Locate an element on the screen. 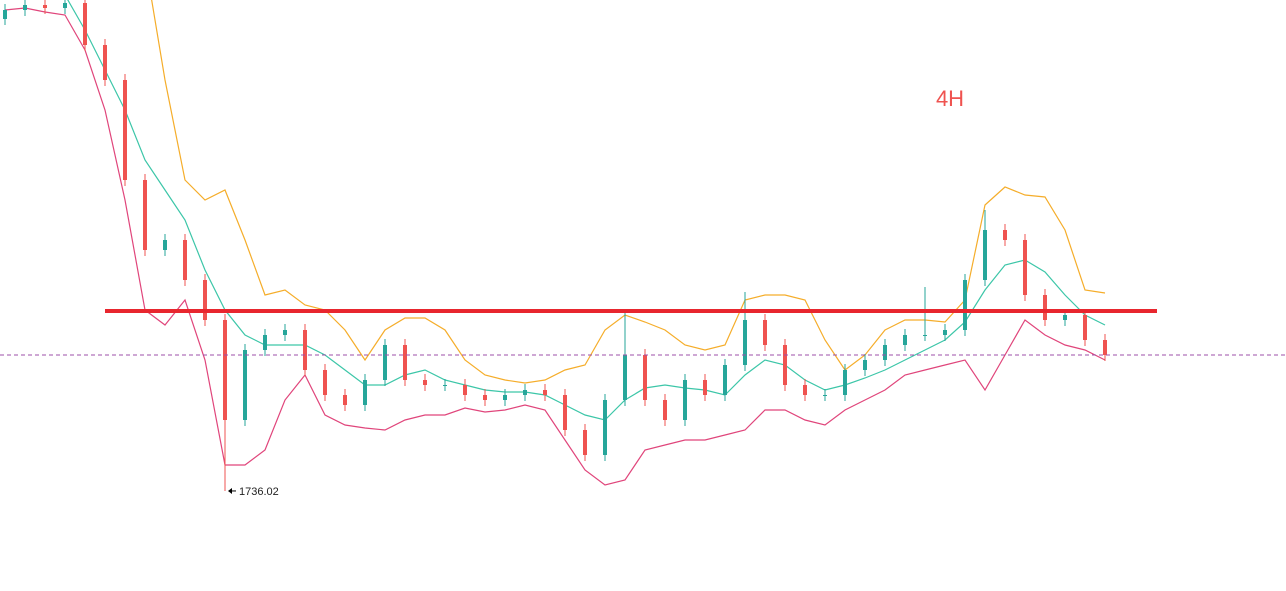  timeframe-label: 4H is located at coordinates (950, 98).